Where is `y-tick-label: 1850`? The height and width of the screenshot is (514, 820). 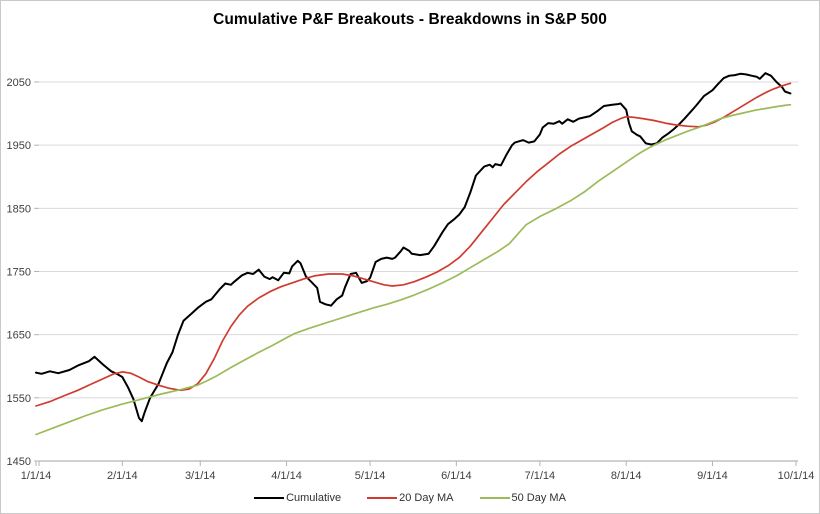 y-tick-label: 1850 is located at coordinates (19, 209).